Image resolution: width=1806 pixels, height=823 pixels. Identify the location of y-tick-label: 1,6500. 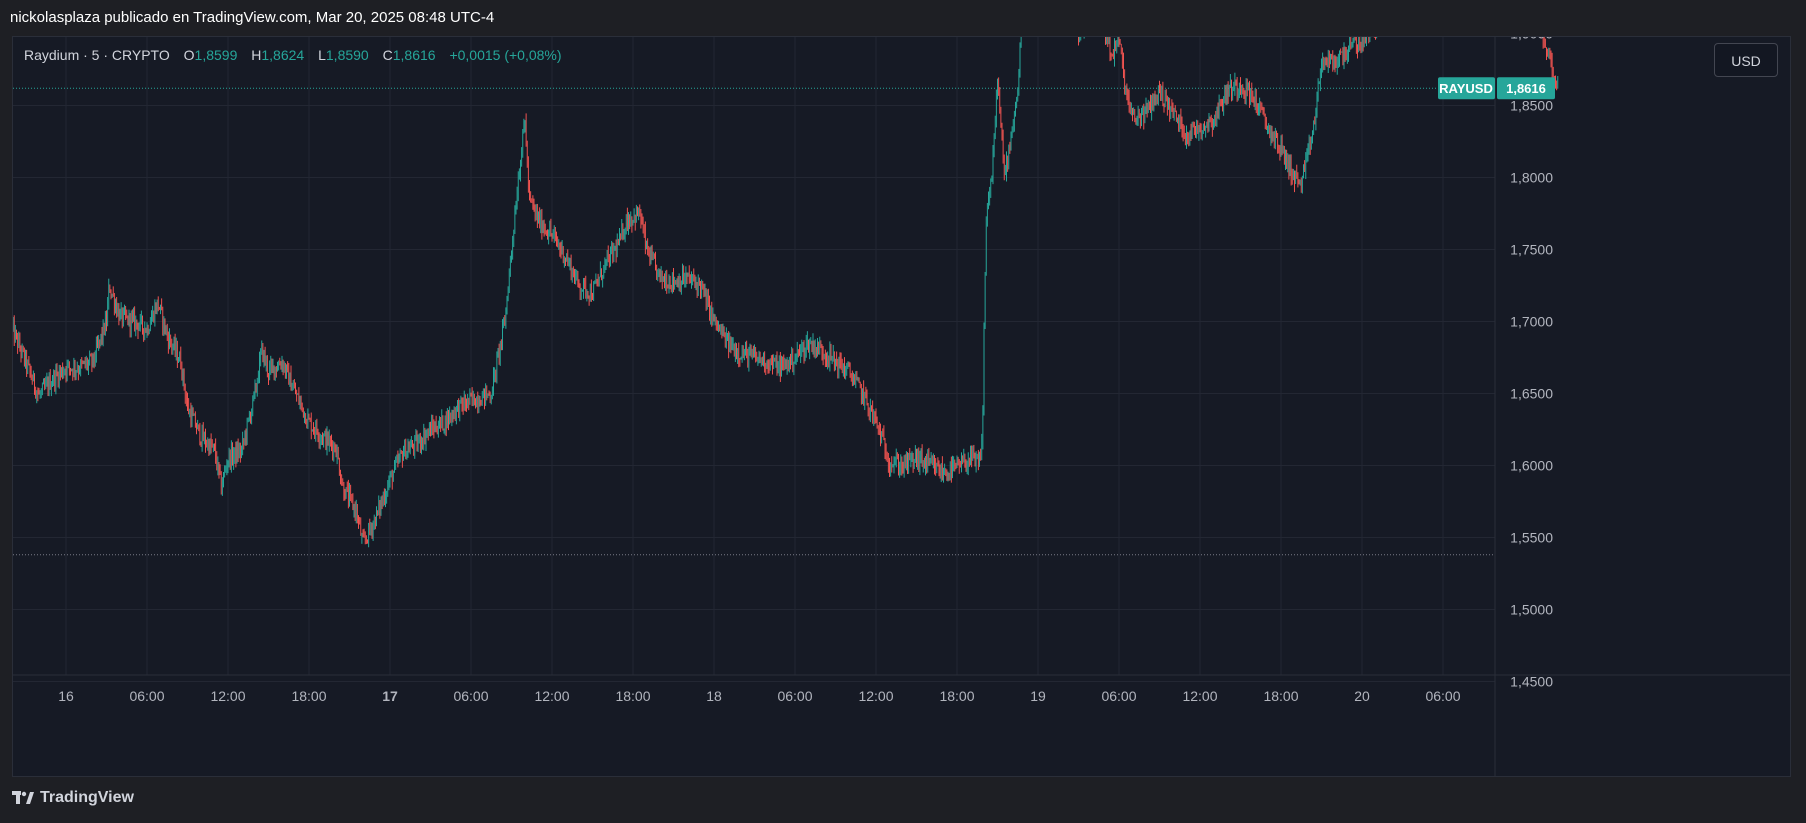
(1531, 394).